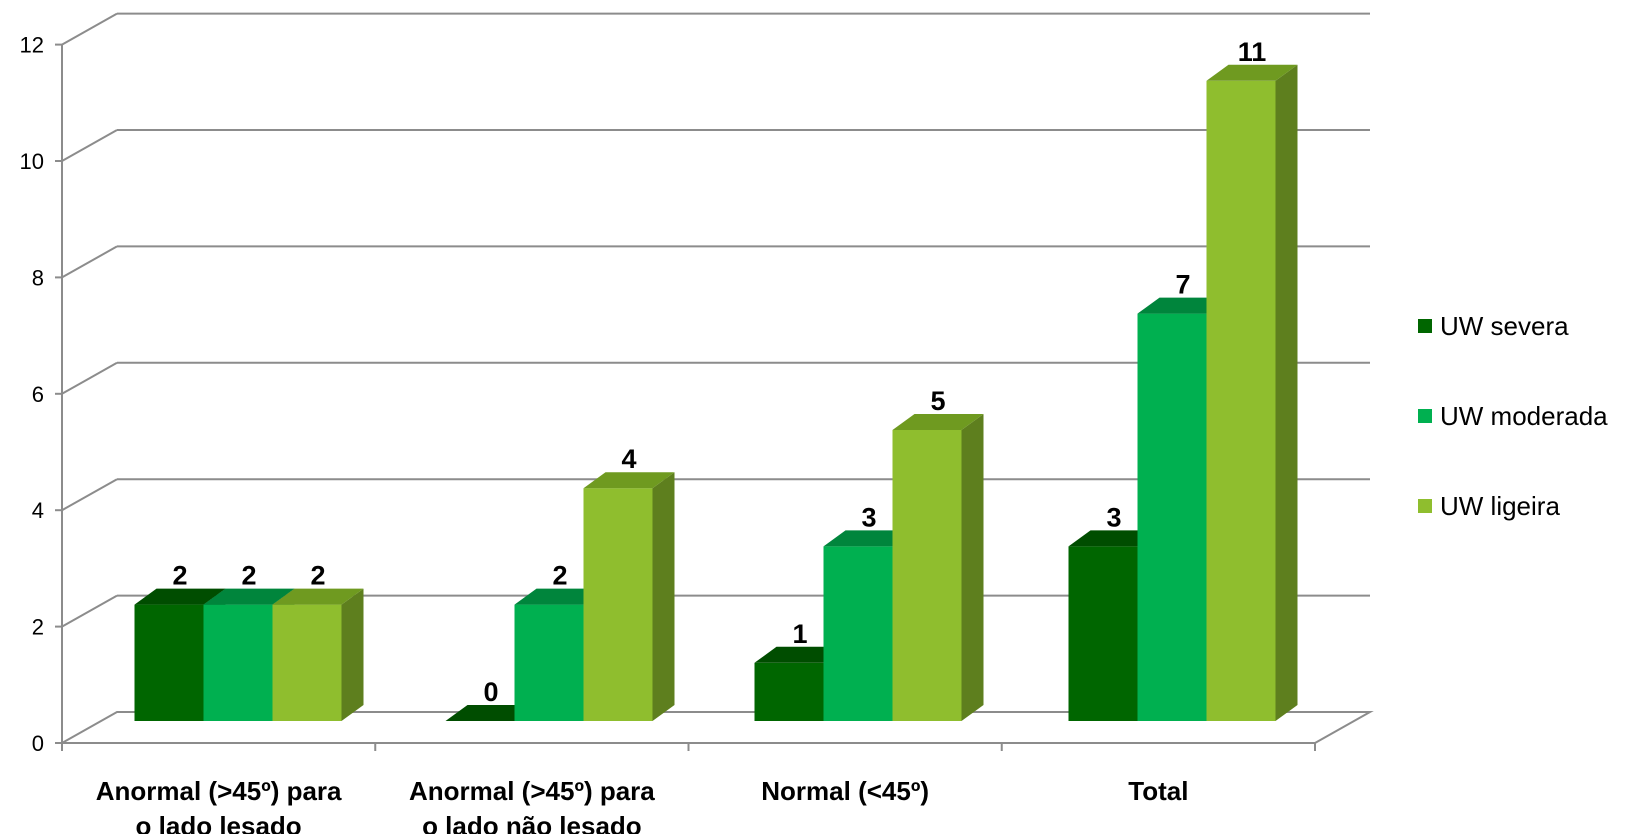 The height and width of the screenshot is (834, 1635). What do you see at coordinates (628, 459) in the screenshot?
I see `data-label: 4` at bounding box center [628, 459].